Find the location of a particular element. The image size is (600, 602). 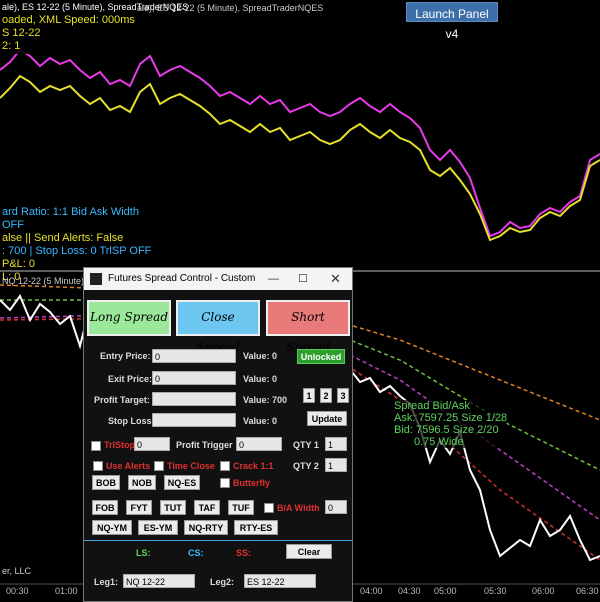

profit-value-text: Value: 700 is located at coordinates (265, 400).